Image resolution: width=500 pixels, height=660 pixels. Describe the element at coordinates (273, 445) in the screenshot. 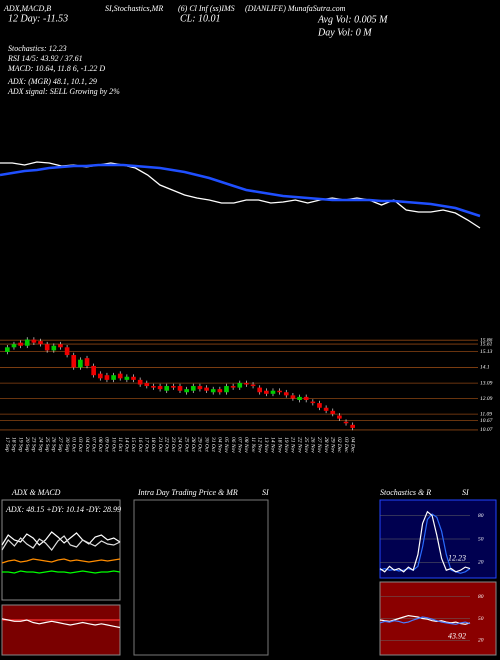

I see `x-tick-label: 14 Nov` at that location.